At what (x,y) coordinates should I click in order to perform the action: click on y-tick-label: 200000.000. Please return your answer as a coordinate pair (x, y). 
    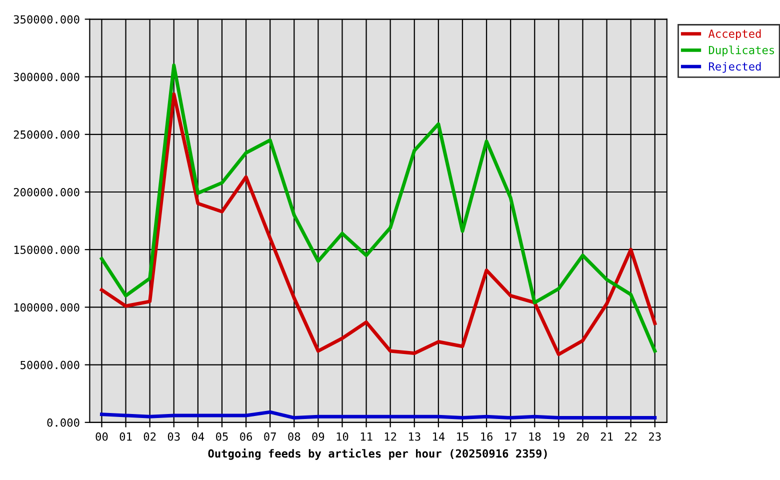
    Looking at the image, I should click on (47, 192).